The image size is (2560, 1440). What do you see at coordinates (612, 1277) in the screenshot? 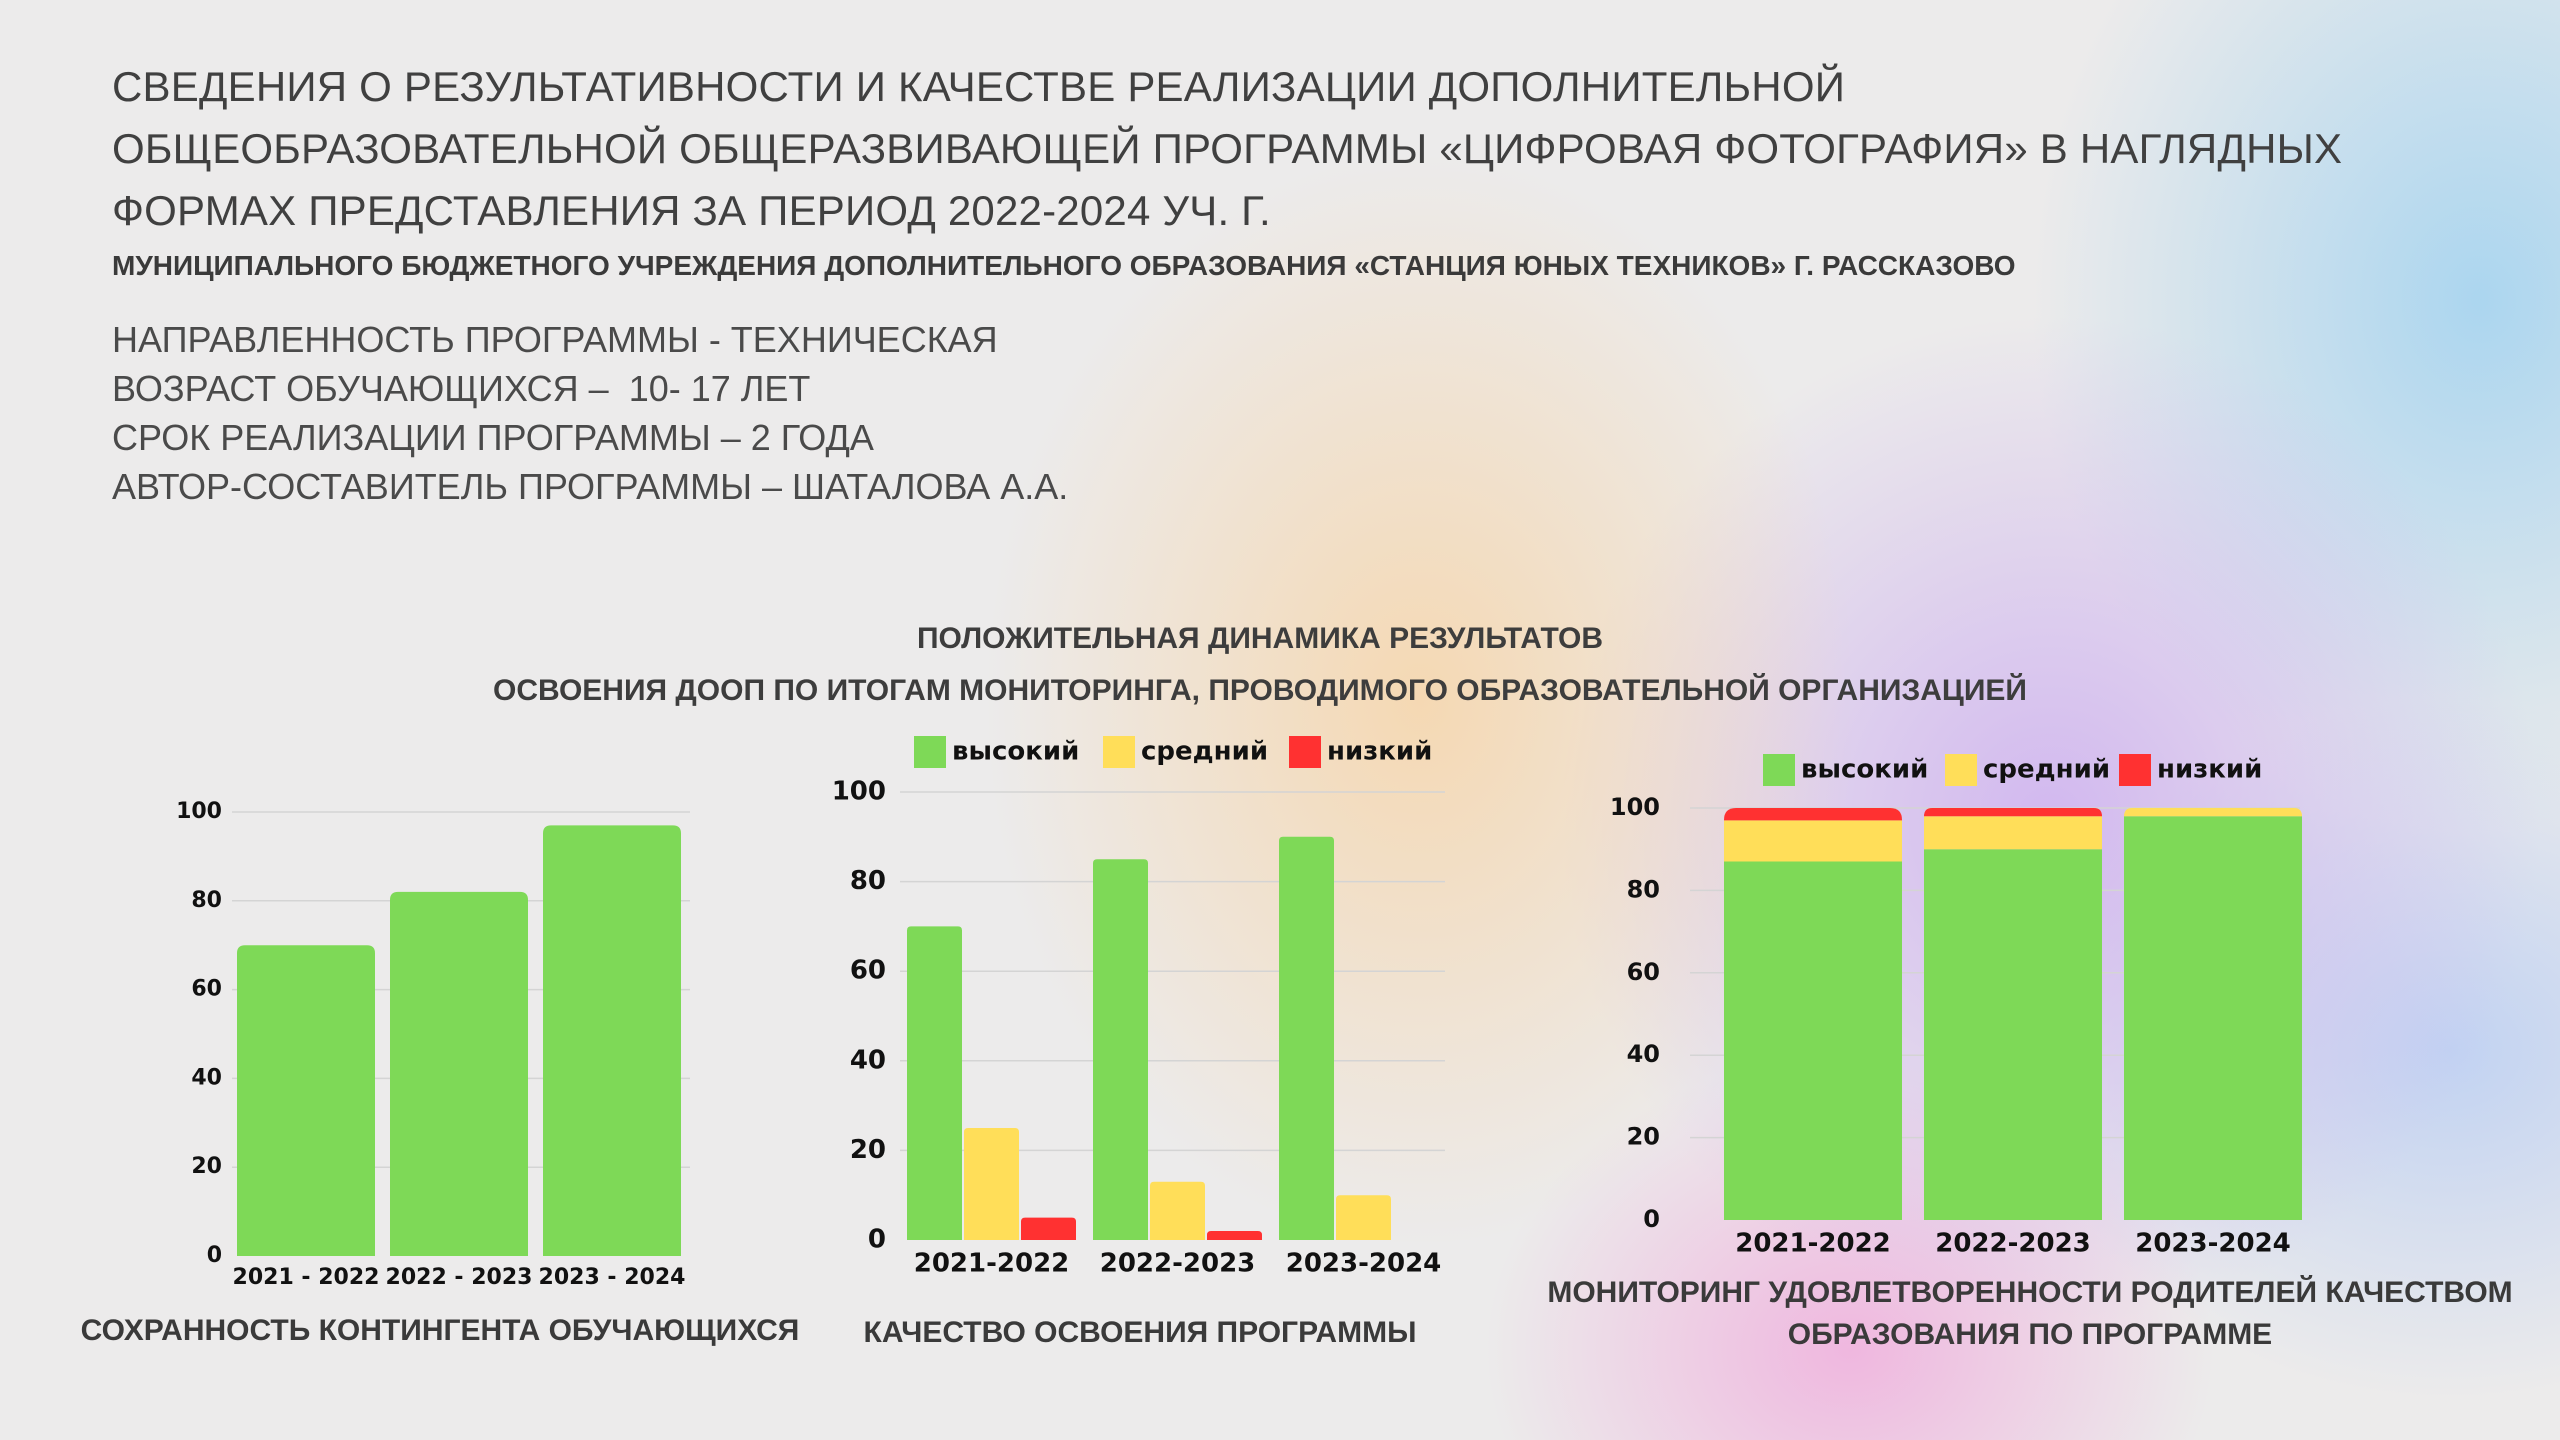
I see `x-tick-label: 2023 - 2024` at bounding box center [612, 1277].